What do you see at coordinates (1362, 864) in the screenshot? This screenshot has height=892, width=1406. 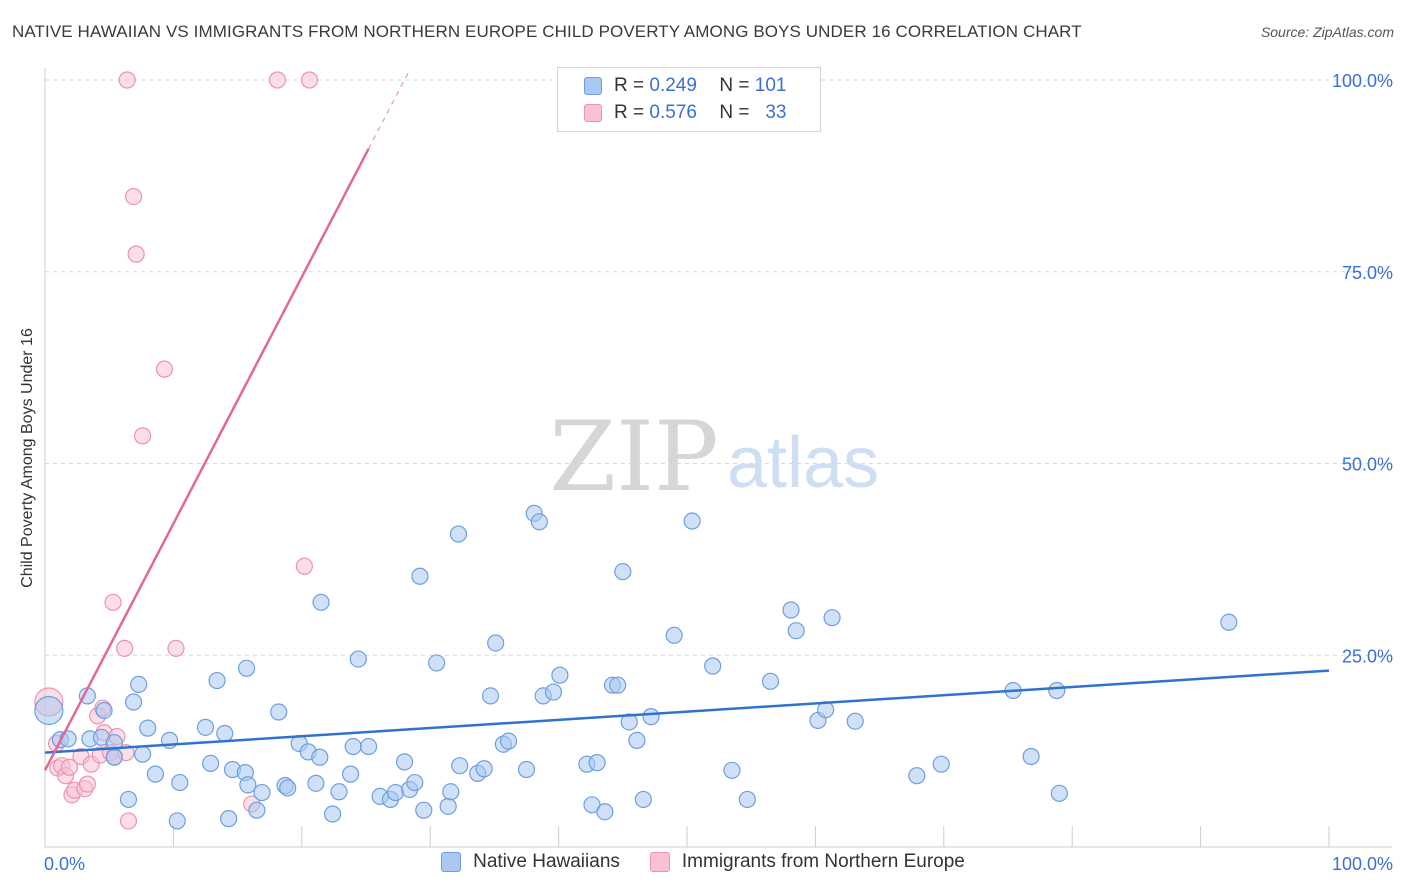 I see `x-tick-label: 100.0%` at bounding box center [1362, 864].